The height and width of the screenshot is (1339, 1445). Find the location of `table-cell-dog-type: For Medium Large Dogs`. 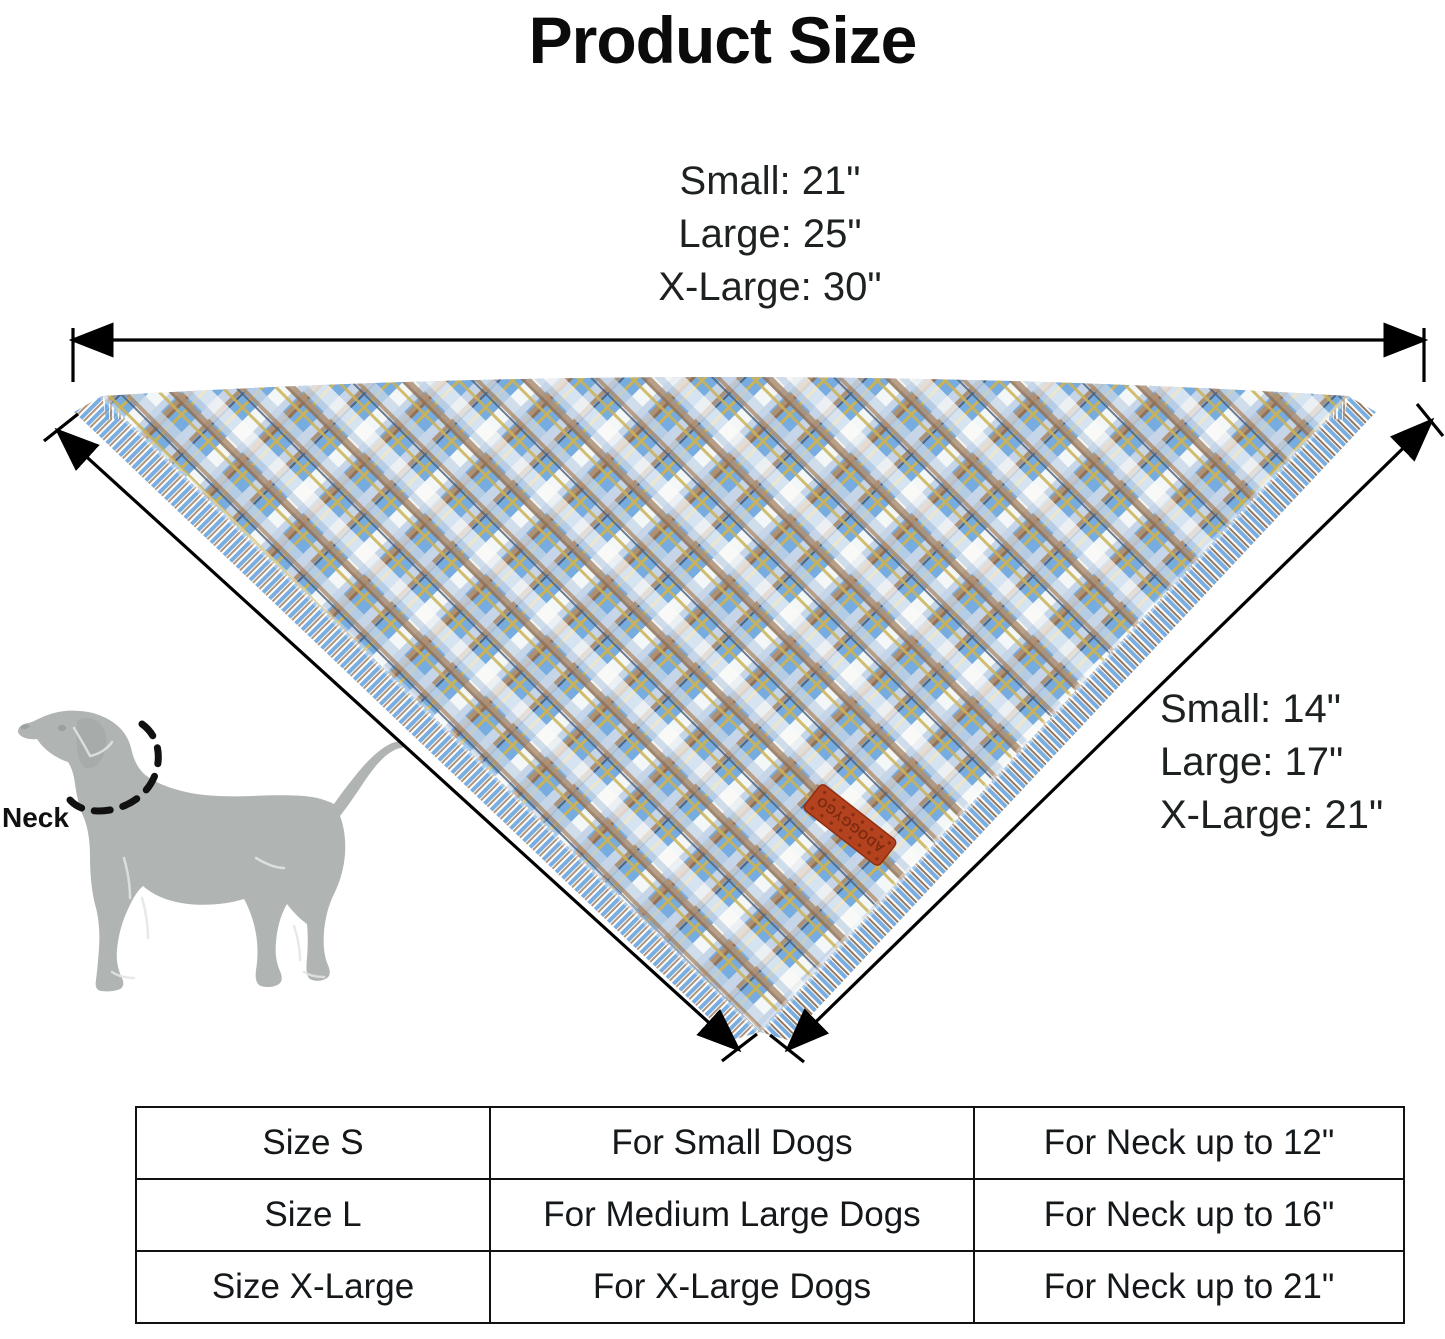

table-cell-dog-type: For Medium Large Dogs is located at coordinates (732, 1215).